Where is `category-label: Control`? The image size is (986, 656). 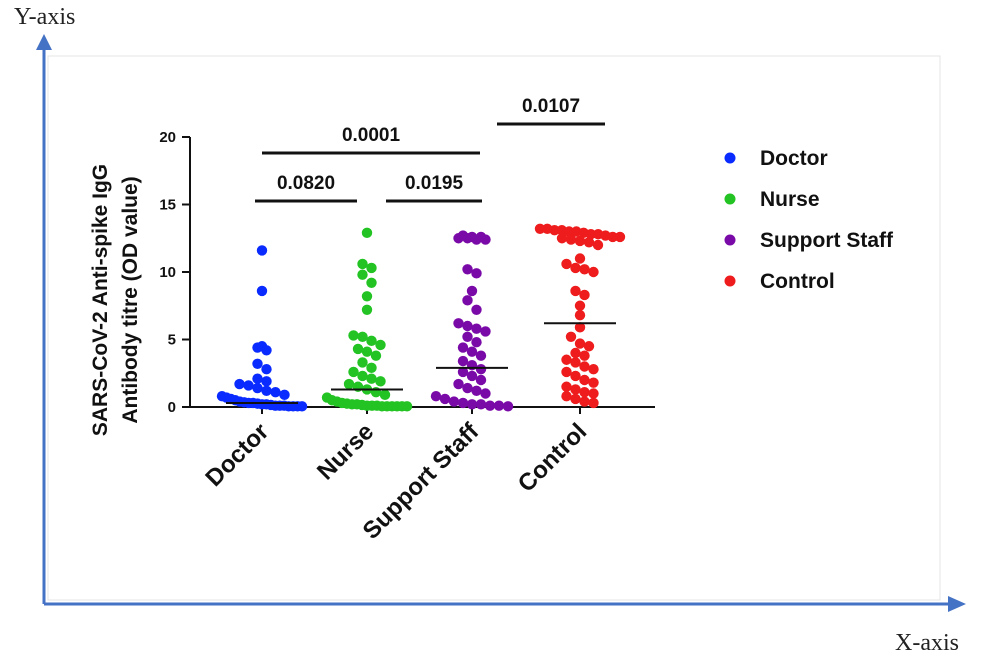 category-label: Control is located at coordinates (552, 457).